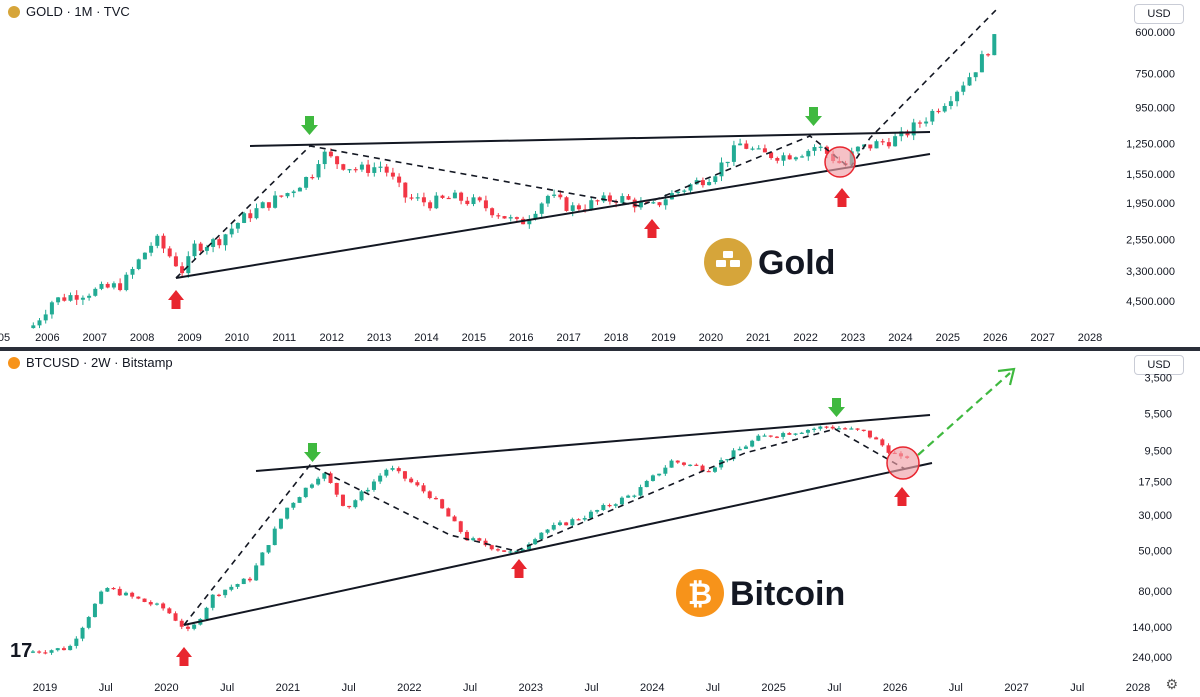 This screenshot has height=697, width=1200. What do you see at coordinates (90, 362) in the screenshot?
I see `btc-legend: BTCUSD · 2W · Bitstamp` at bounding box center [90, 362].